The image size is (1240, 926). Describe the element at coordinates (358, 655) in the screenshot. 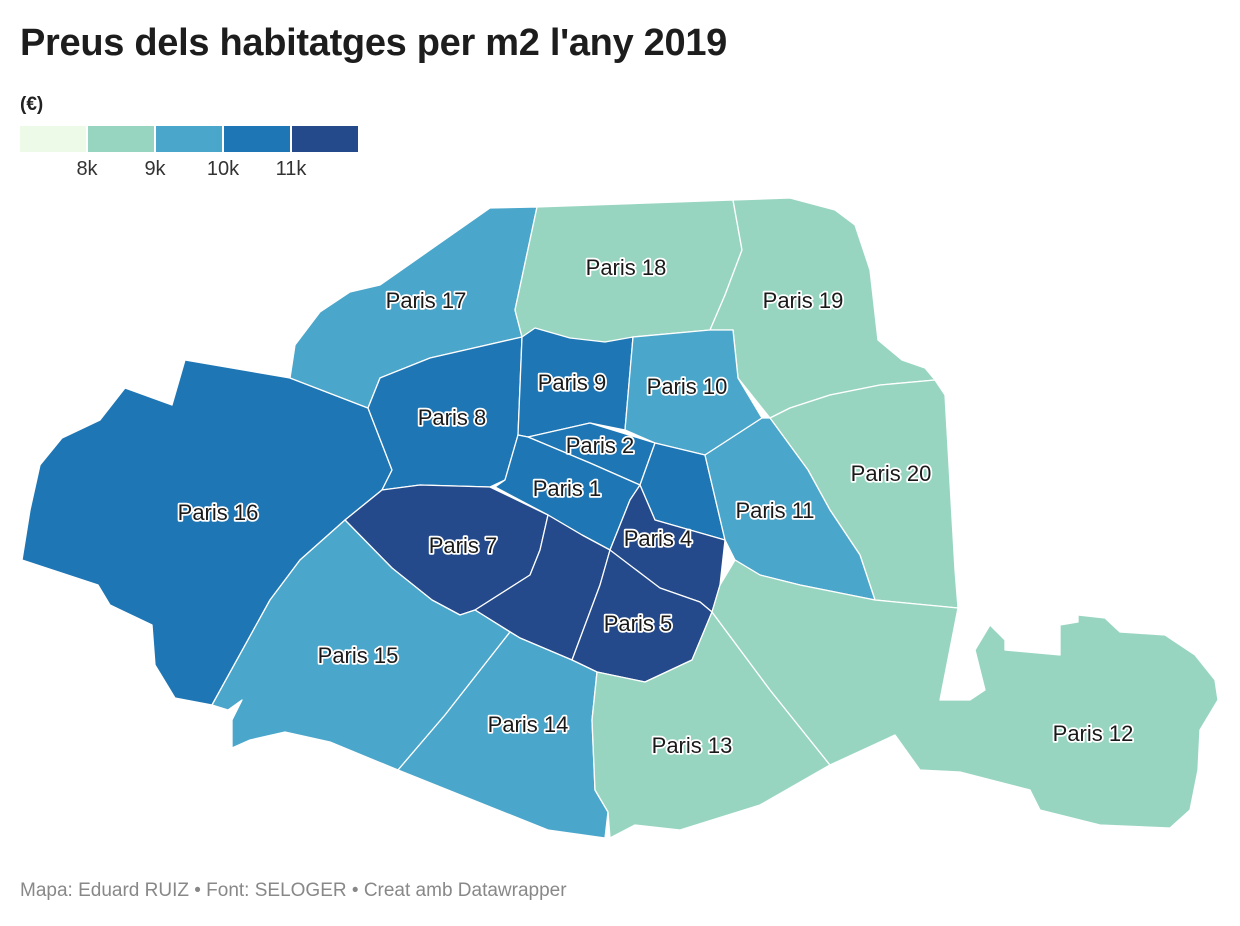

I see `label-paris-15: Paris 15` at that location.